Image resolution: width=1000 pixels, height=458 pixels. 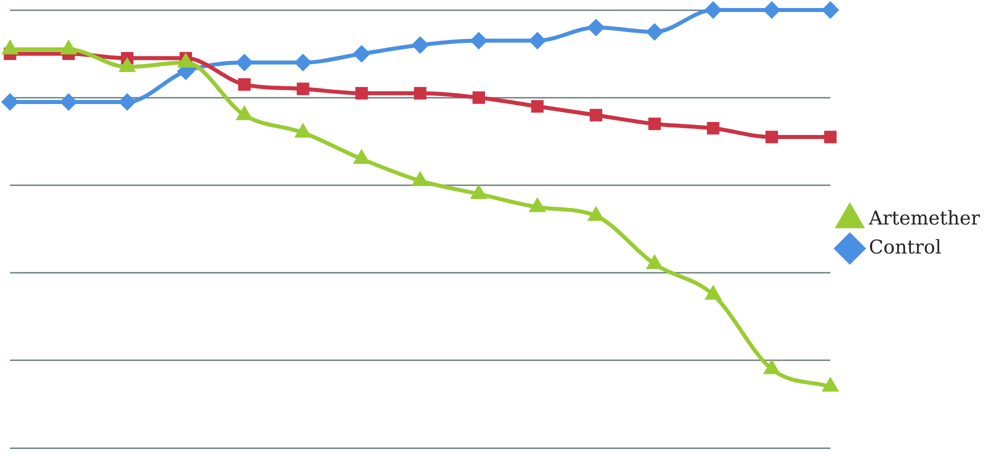 What do you see at coordinates (924, 218) in the screenshot?
I see `legend-label: Artemether` at bounding box center [924, 218].